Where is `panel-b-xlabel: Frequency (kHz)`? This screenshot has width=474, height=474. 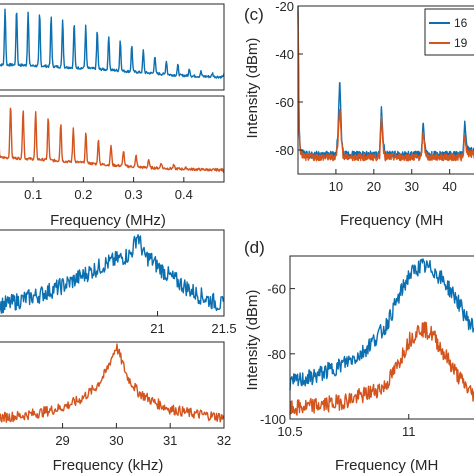
panel-b-xlabel: Frequency (kHz) is located at coordinates (108, 465).